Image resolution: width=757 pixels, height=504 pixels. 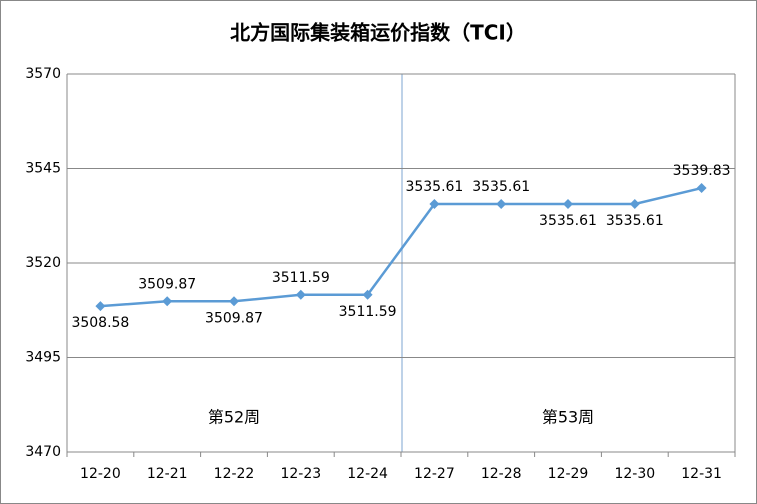 What do you see at coordinates (167, 474) in the screenshot?
I see `x-tick-label: 12-21` at bounding box center [167, 474].